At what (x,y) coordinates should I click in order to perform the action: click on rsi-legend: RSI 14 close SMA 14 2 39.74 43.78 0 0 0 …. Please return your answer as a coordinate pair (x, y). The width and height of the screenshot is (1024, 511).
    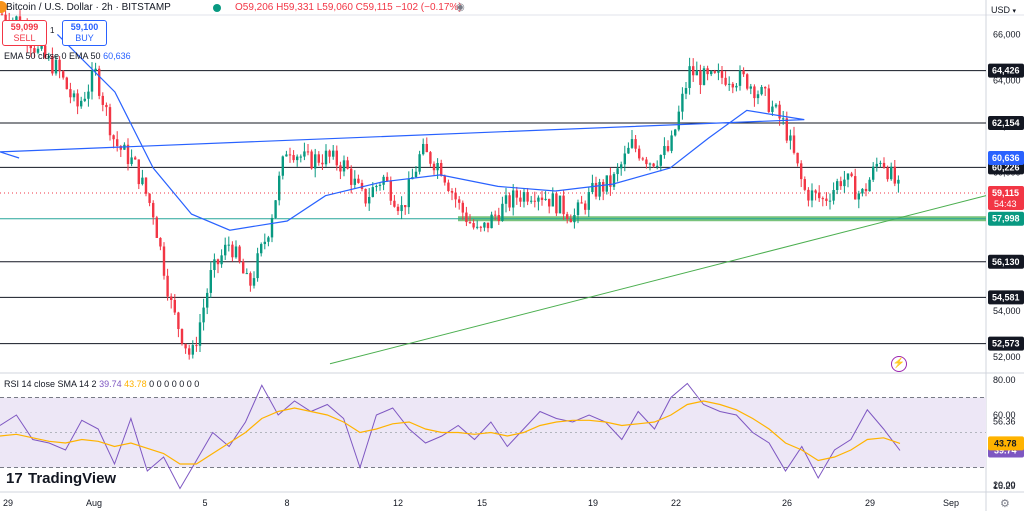
    Looking at the image, I should click on (101, 384).